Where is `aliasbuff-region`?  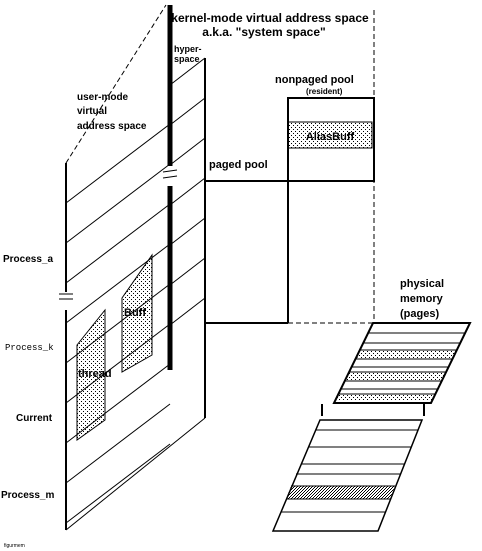
aliasbuff-region is located at coordinates (330, 135).